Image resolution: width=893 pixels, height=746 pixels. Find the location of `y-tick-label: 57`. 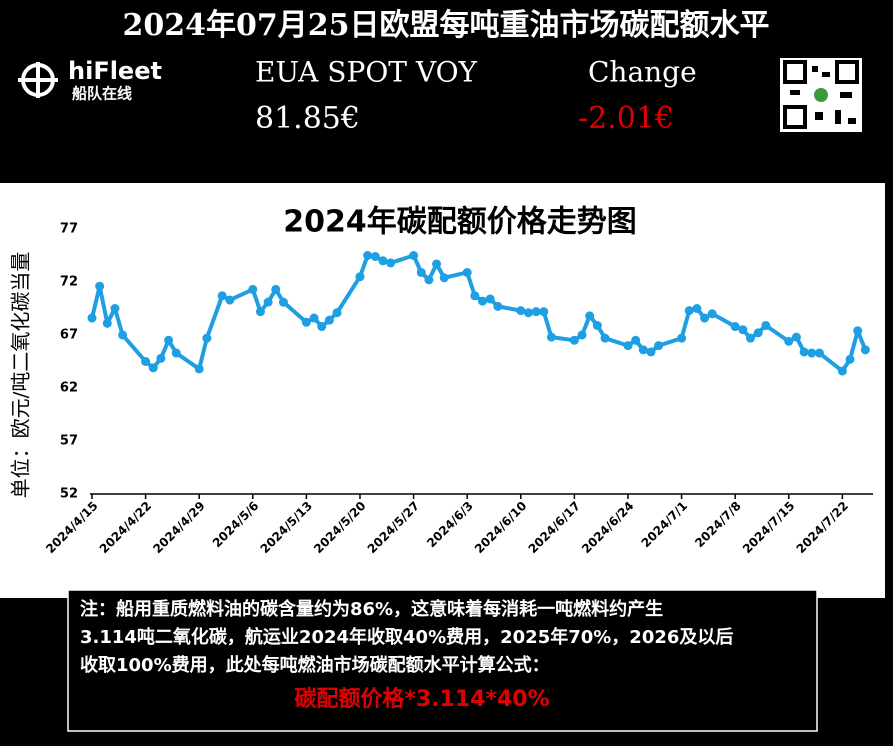

y-tick-label: 57 is located at coordinates (69, 441).